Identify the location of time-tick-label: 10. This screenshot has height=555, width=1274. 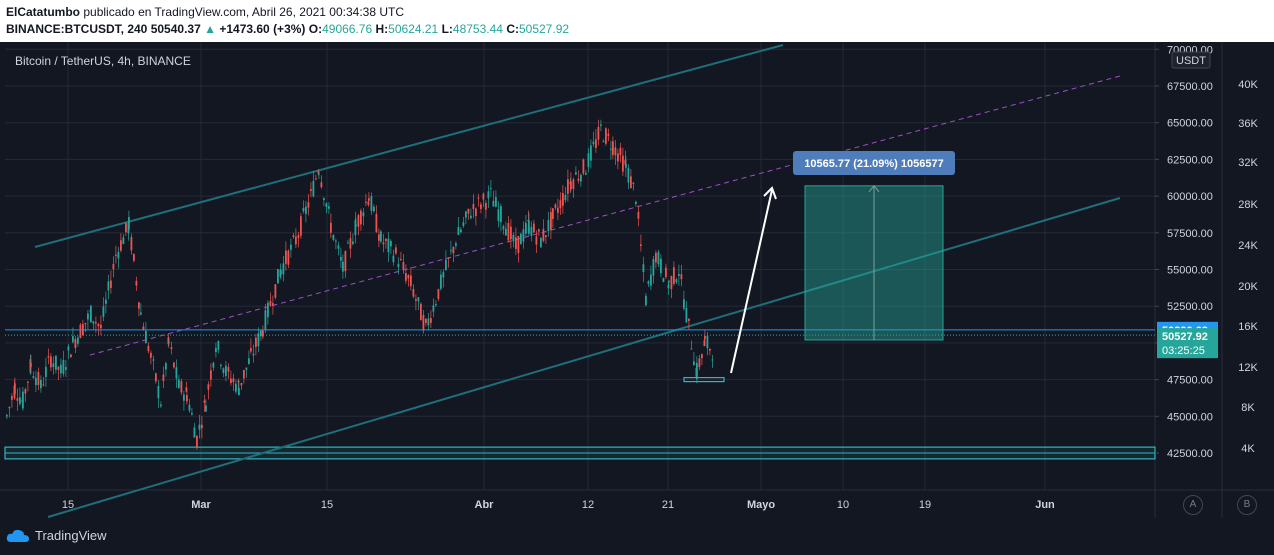
(843, 505).